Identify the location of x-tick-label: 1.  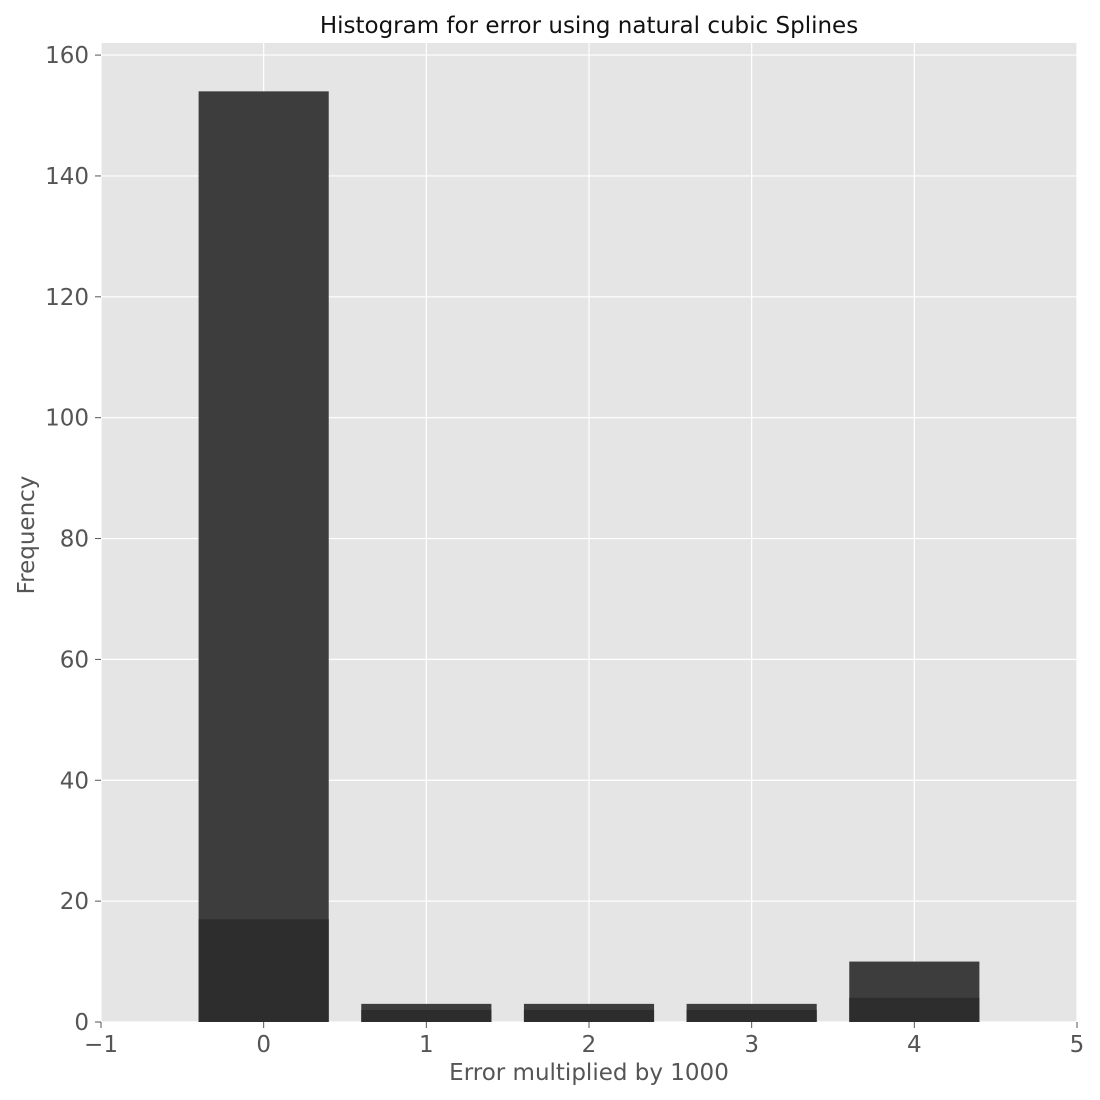
(426, 1045).